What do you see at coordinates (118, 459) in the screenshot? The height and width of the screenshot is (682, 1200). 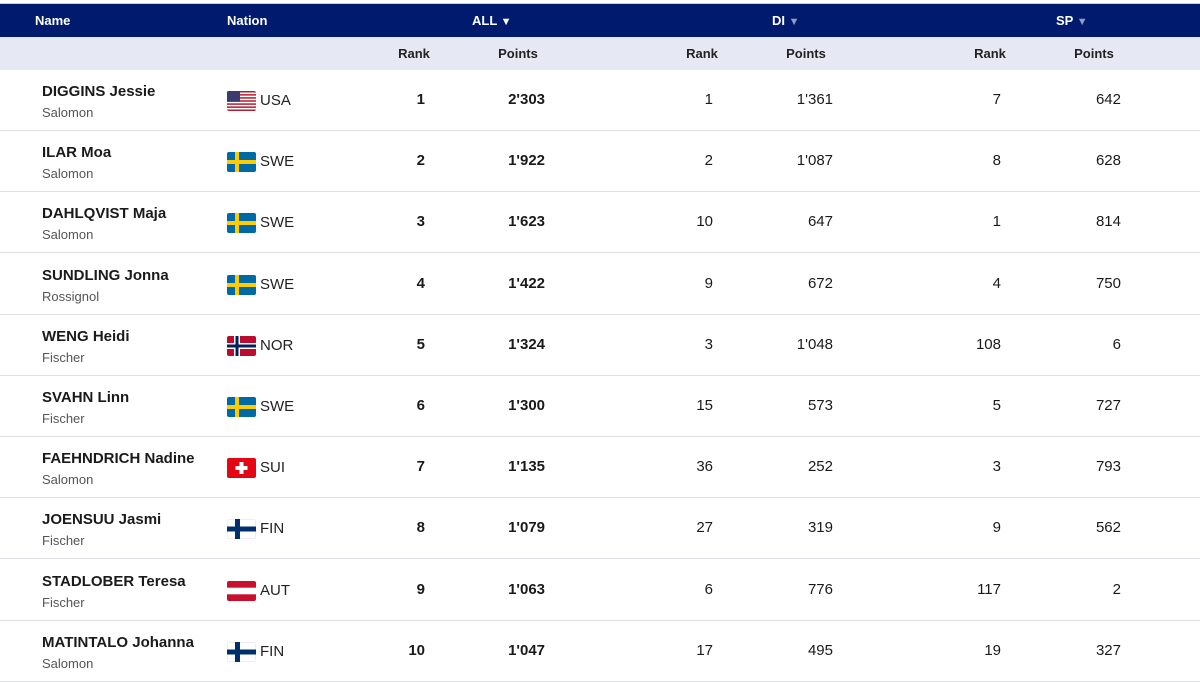 I see `athlete-name: FAEHNDRICH Nadine` at bounding box center [118, 459].